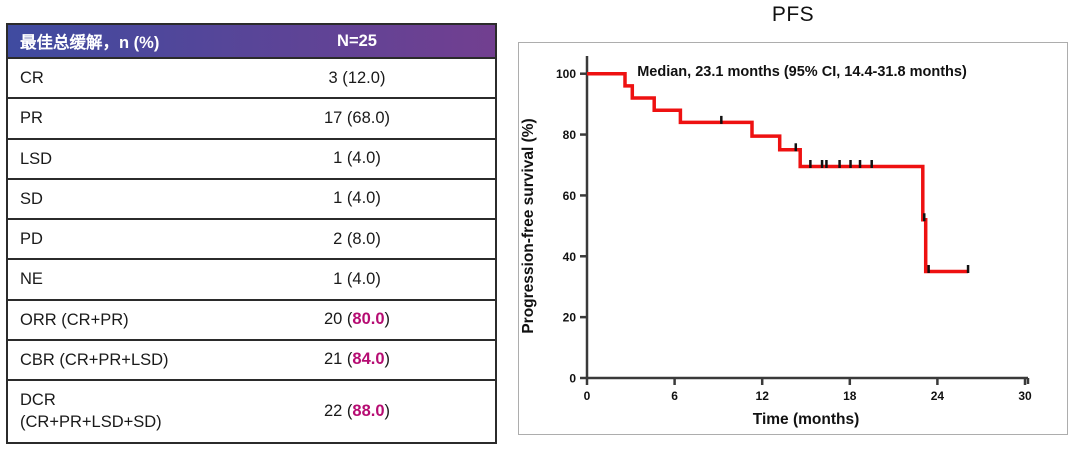  I want to click on table-row: SD 1 (4.0), so click(251, 198).